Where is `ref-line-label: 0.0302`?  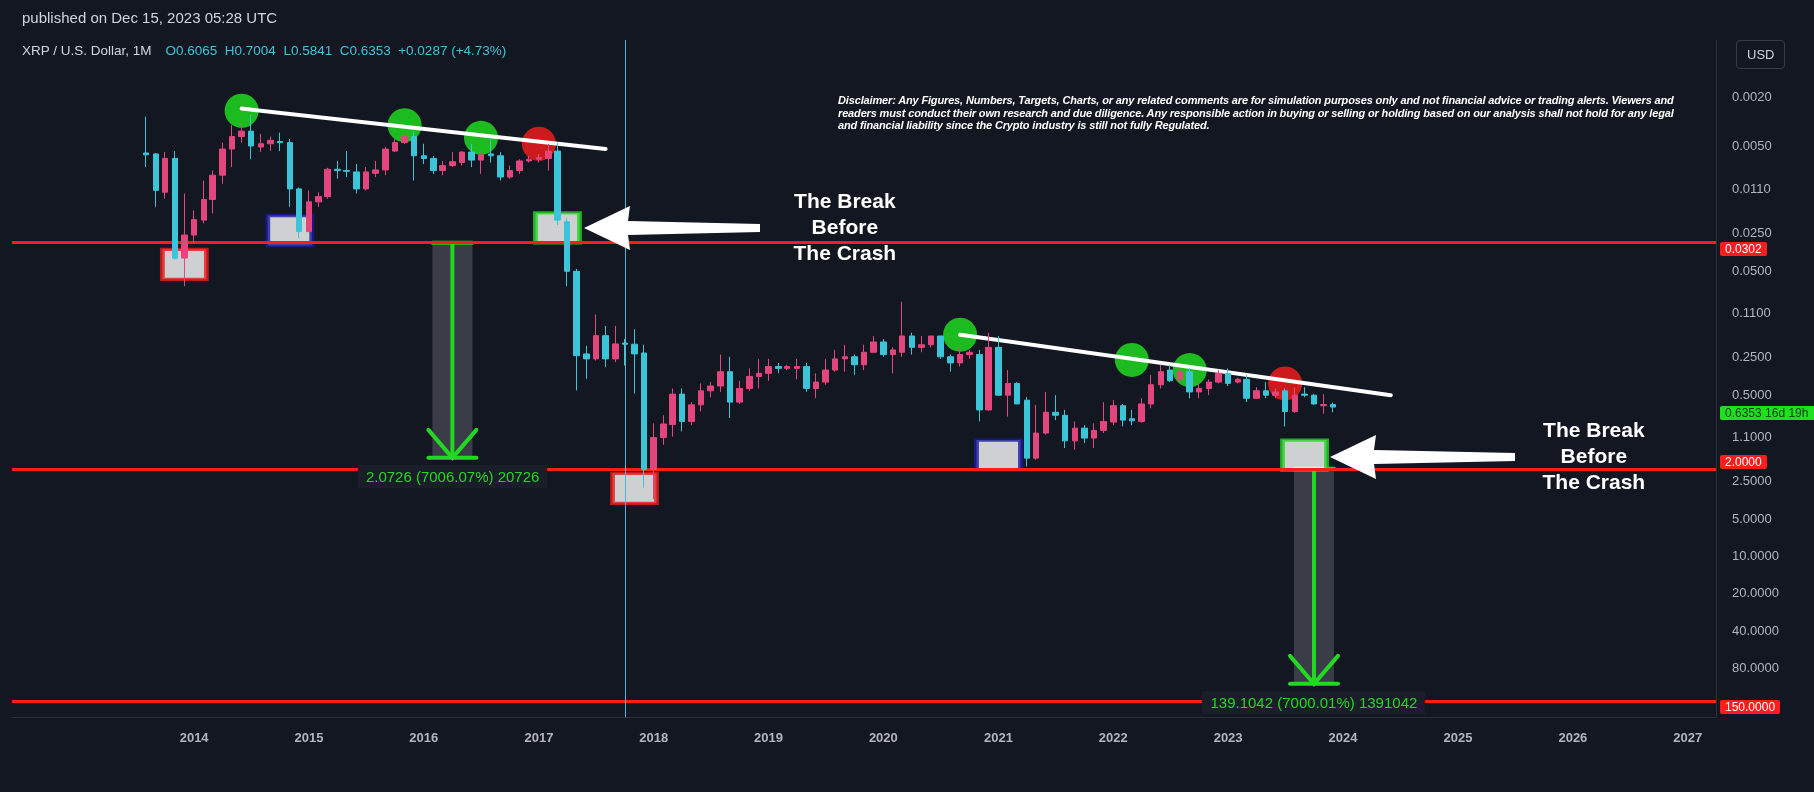 ref-line-label: 0.0302 is located at coordinates (1743, 248).